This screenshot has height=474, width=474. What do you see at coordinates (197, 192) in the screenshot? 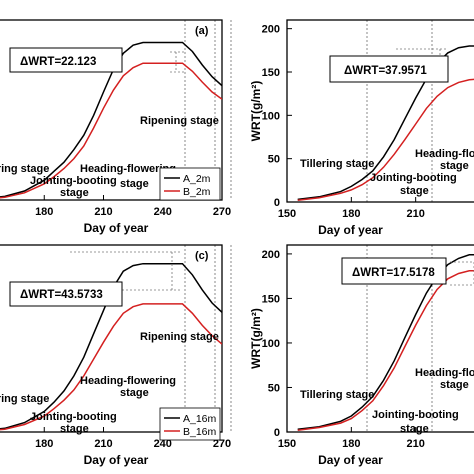
I see `legend-entry: B_2m` at bounding box center [197, 192].